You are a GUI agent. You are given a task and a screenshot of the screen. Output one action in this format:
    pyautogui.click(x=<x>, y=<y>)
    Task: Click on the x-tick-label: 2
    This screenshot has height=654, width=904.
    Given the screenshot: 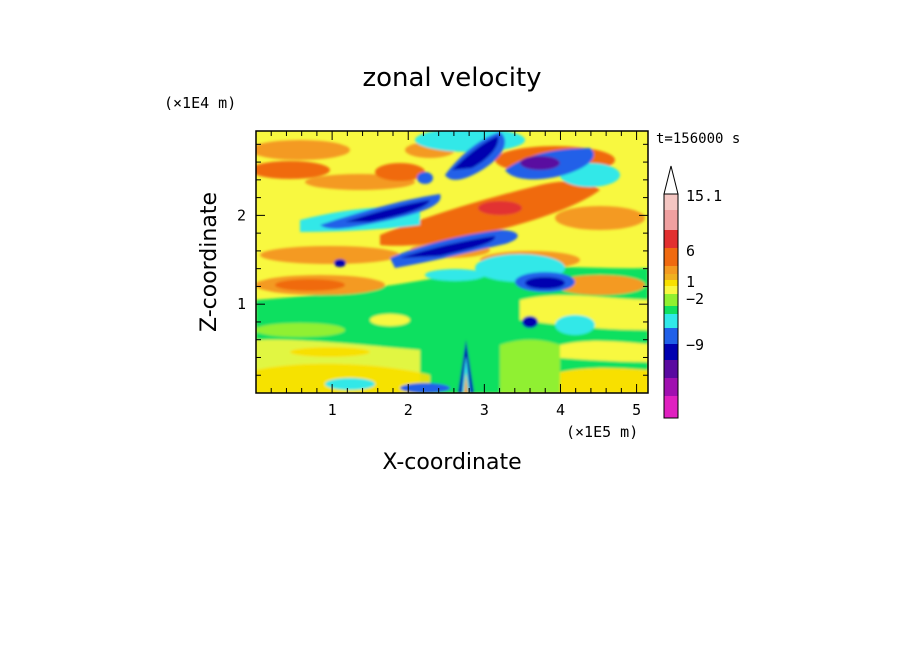 What is the action you would take?
    pyautogui.click(x=408, y=410)
    